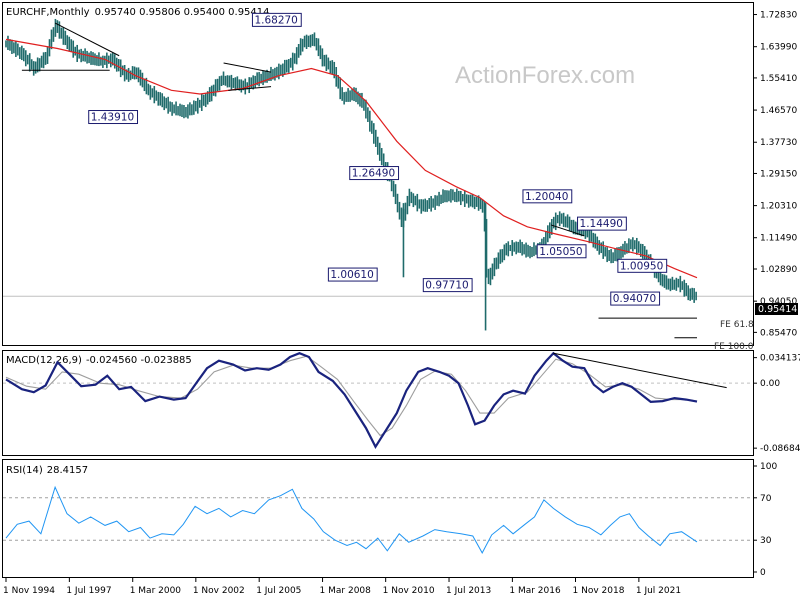  What do you see at coordinates (778, 79) in the screenshot?
I see `price-y-tick-label: 1.55410` at bounding box center [778, 79].